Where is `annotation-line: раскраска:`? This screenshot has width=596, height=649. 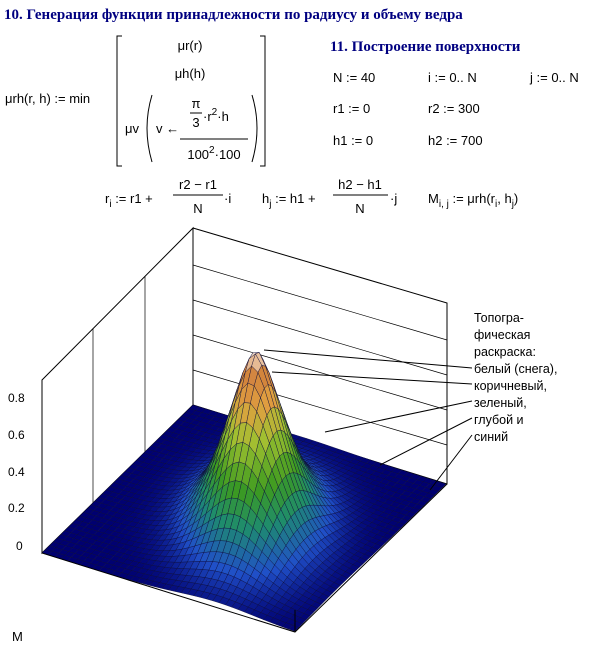
annotation-line: раскраска: is located at coordinates (505, 352).